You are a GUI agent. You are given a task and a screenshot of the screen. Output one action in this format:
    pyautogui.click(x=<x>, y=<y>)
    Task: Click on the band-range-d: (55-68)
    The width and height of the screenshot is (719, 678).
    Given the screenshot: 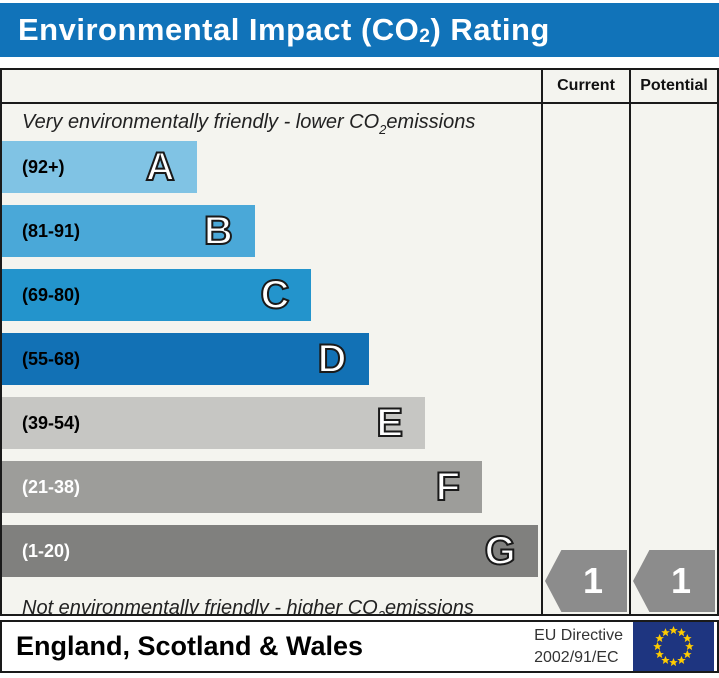 What is the action you would take?
    pyautogui.click(x=51, y=358)
    